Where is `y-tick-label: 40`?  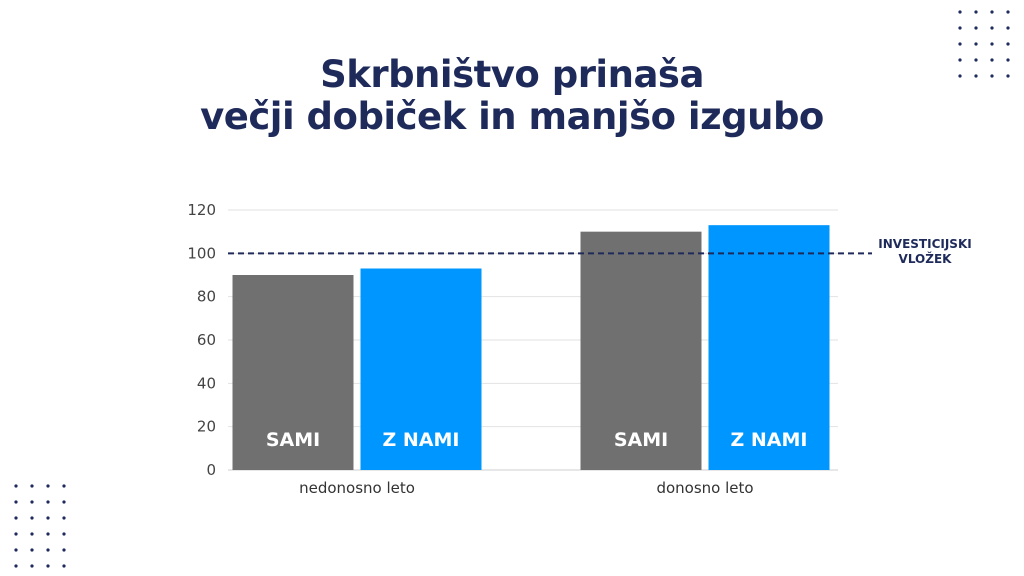
y-tick-label: 40 is located at coordinates (206, 383).